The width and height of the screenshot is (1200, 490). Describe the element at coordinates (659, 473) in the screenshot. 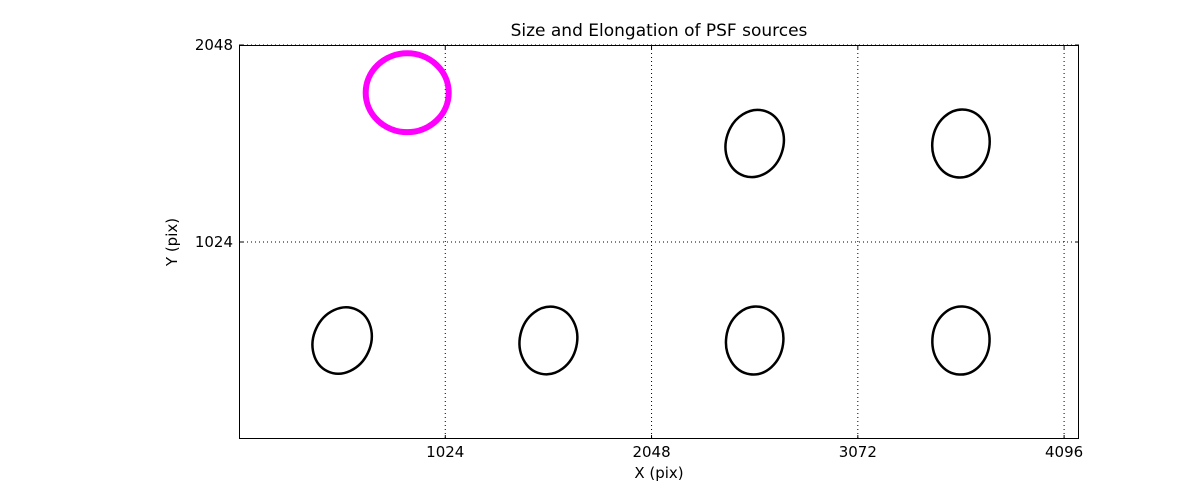

I see `x-axis-label: X (pix)` at that location.